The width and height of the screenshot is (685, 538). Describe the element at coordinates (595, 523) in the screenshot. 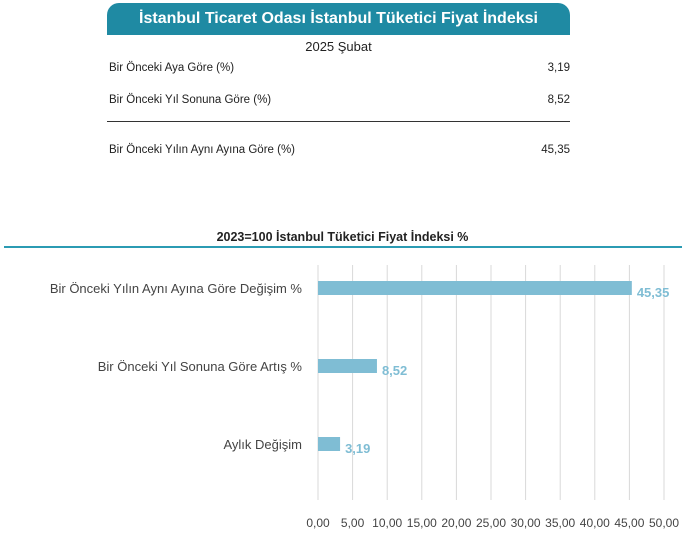

I see `x-tick-label: 40,00` at that location.